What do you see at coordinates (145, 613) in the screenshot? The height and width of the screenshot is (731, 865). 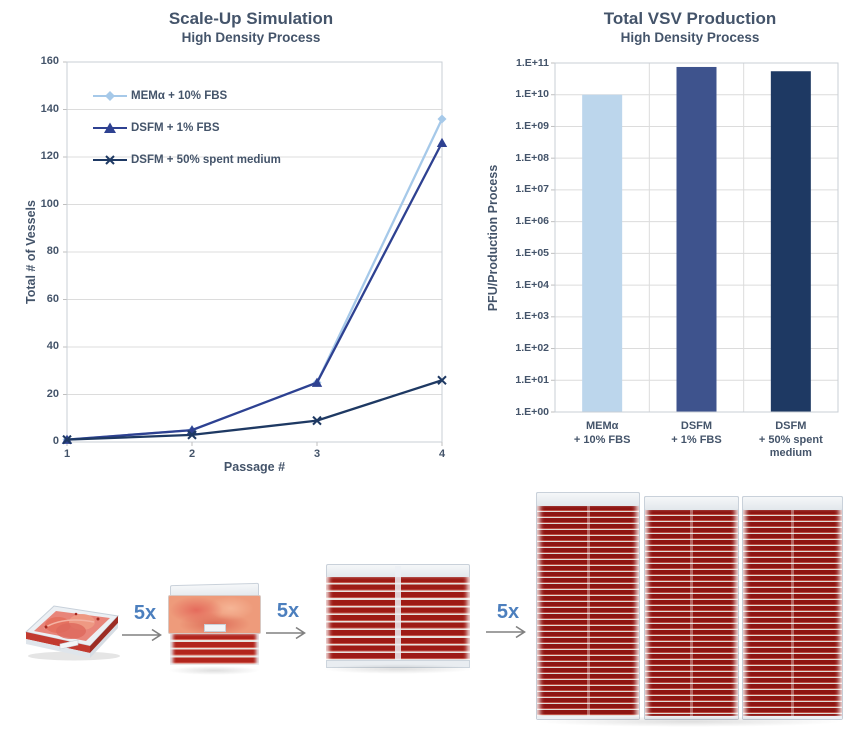 I see `flow-multiplier-1: 5x` at bounding box center [145, 613].